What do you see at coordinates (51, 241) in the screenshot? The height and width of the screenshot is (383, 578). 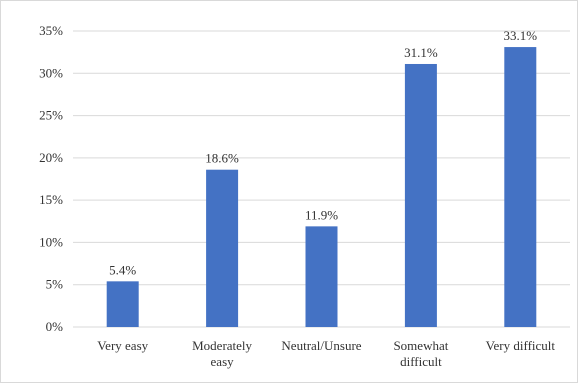 I see `y-tick-label: 10%` at bounding box center [51, 241].